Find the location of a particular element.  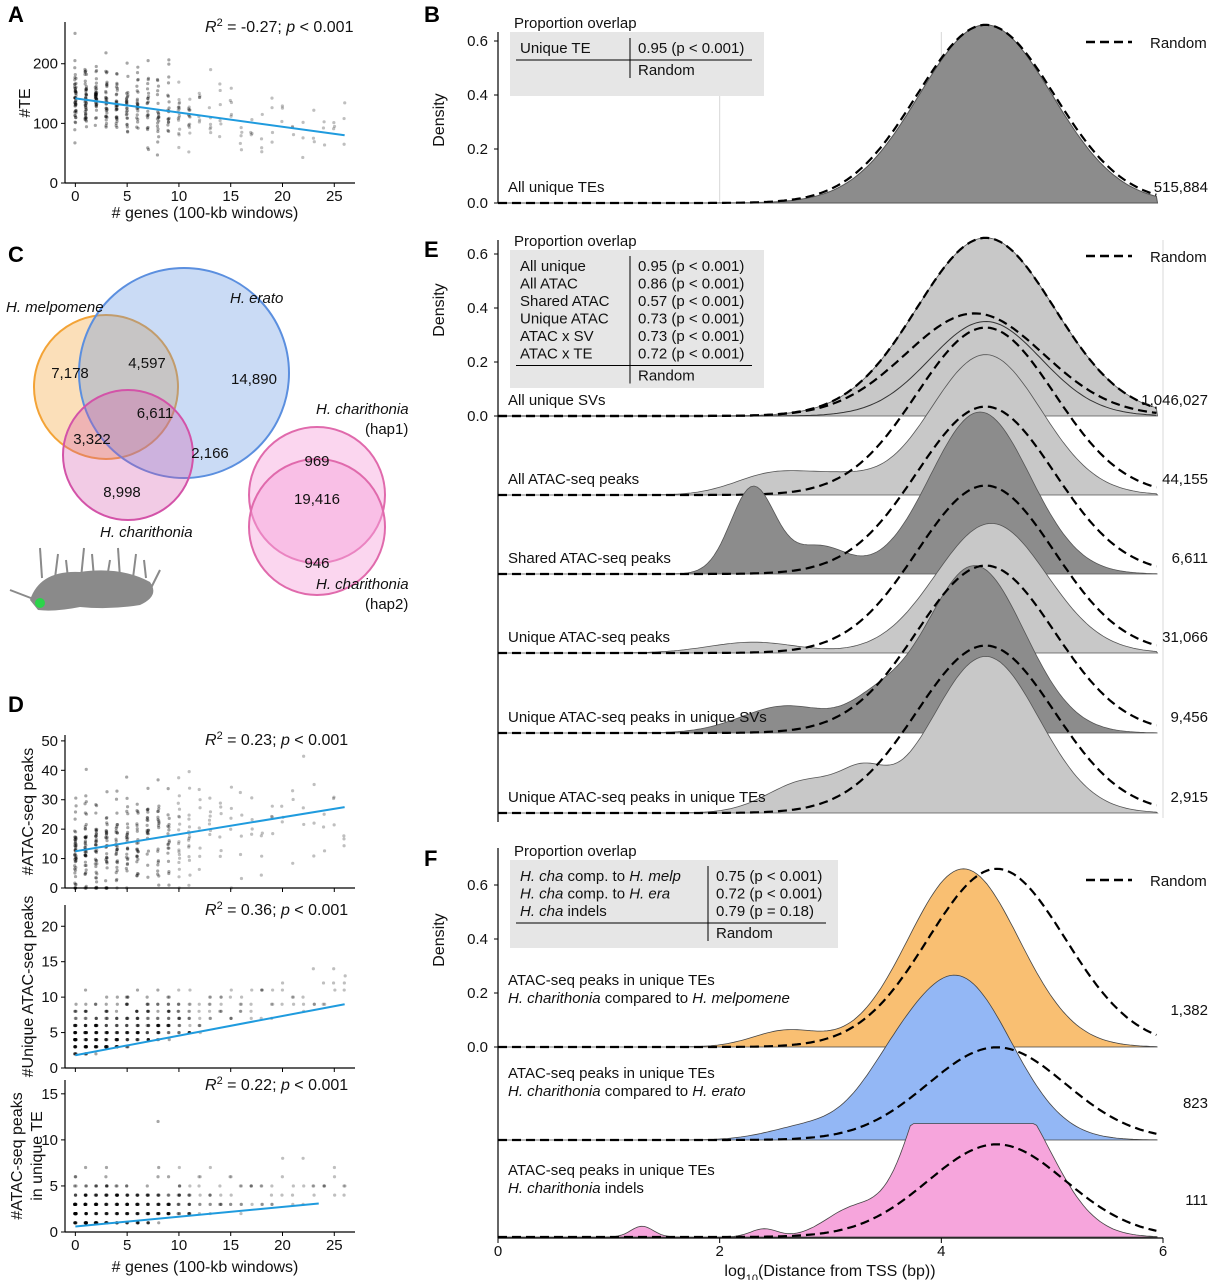

panel-f-track-sublabel: H. charithonia compared to H. melpomene is located at coordinates (649, 998).